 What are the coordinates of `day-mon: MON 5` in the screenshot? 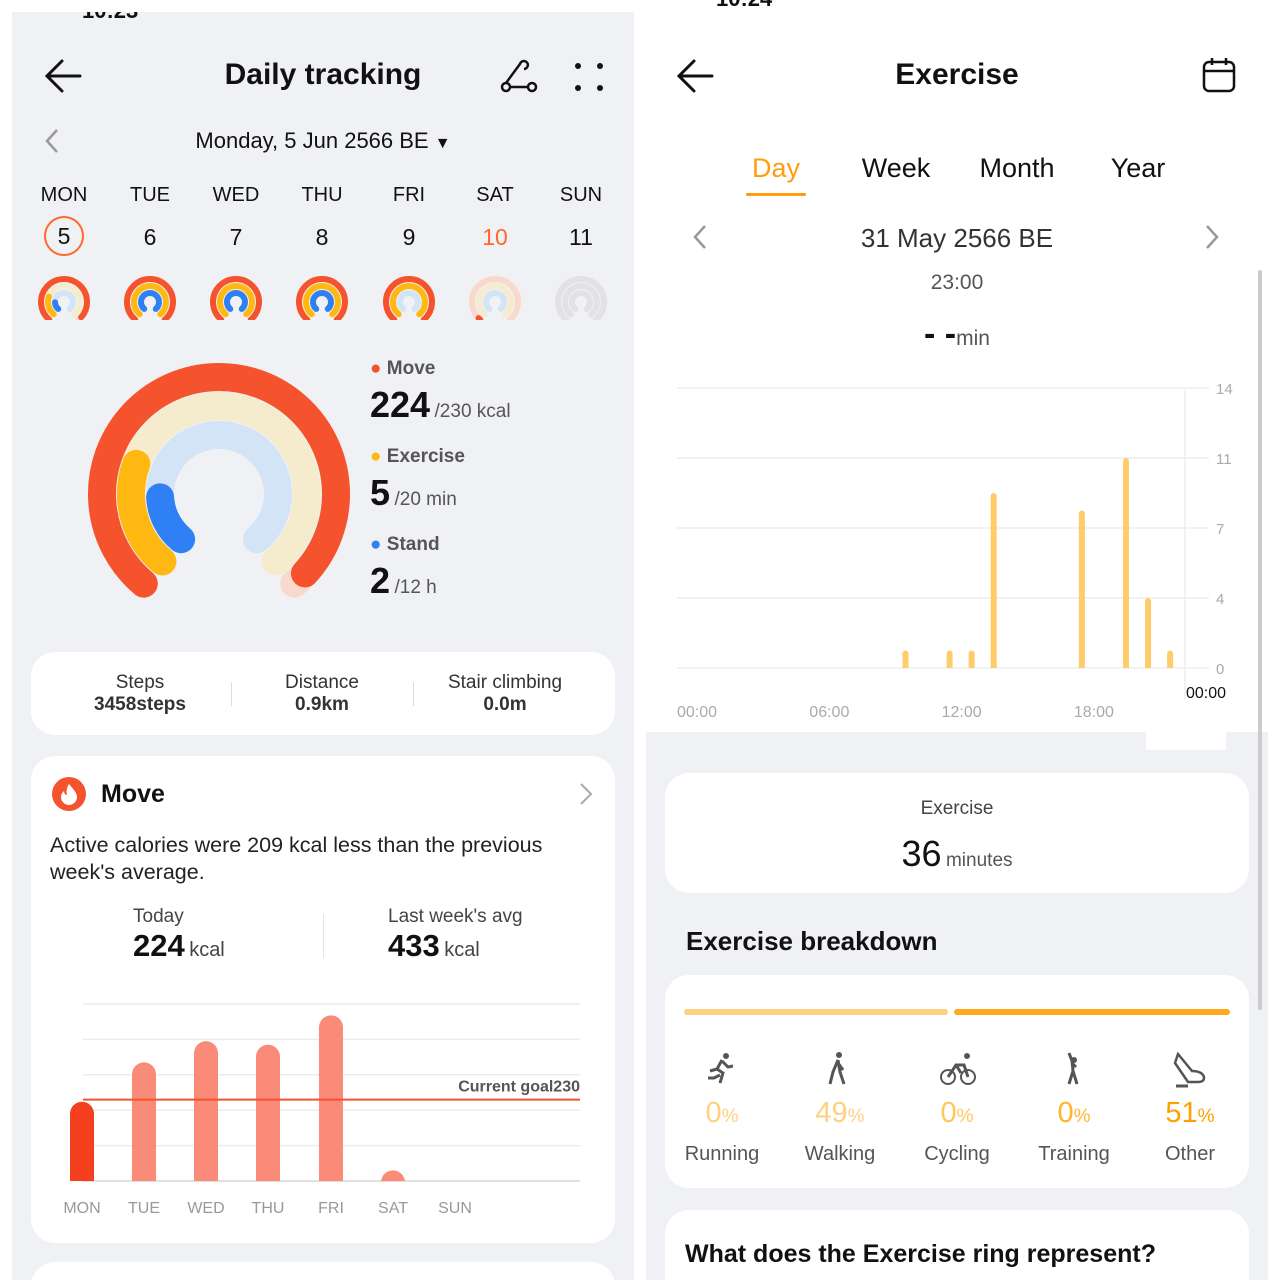 It's located at (64, 252).